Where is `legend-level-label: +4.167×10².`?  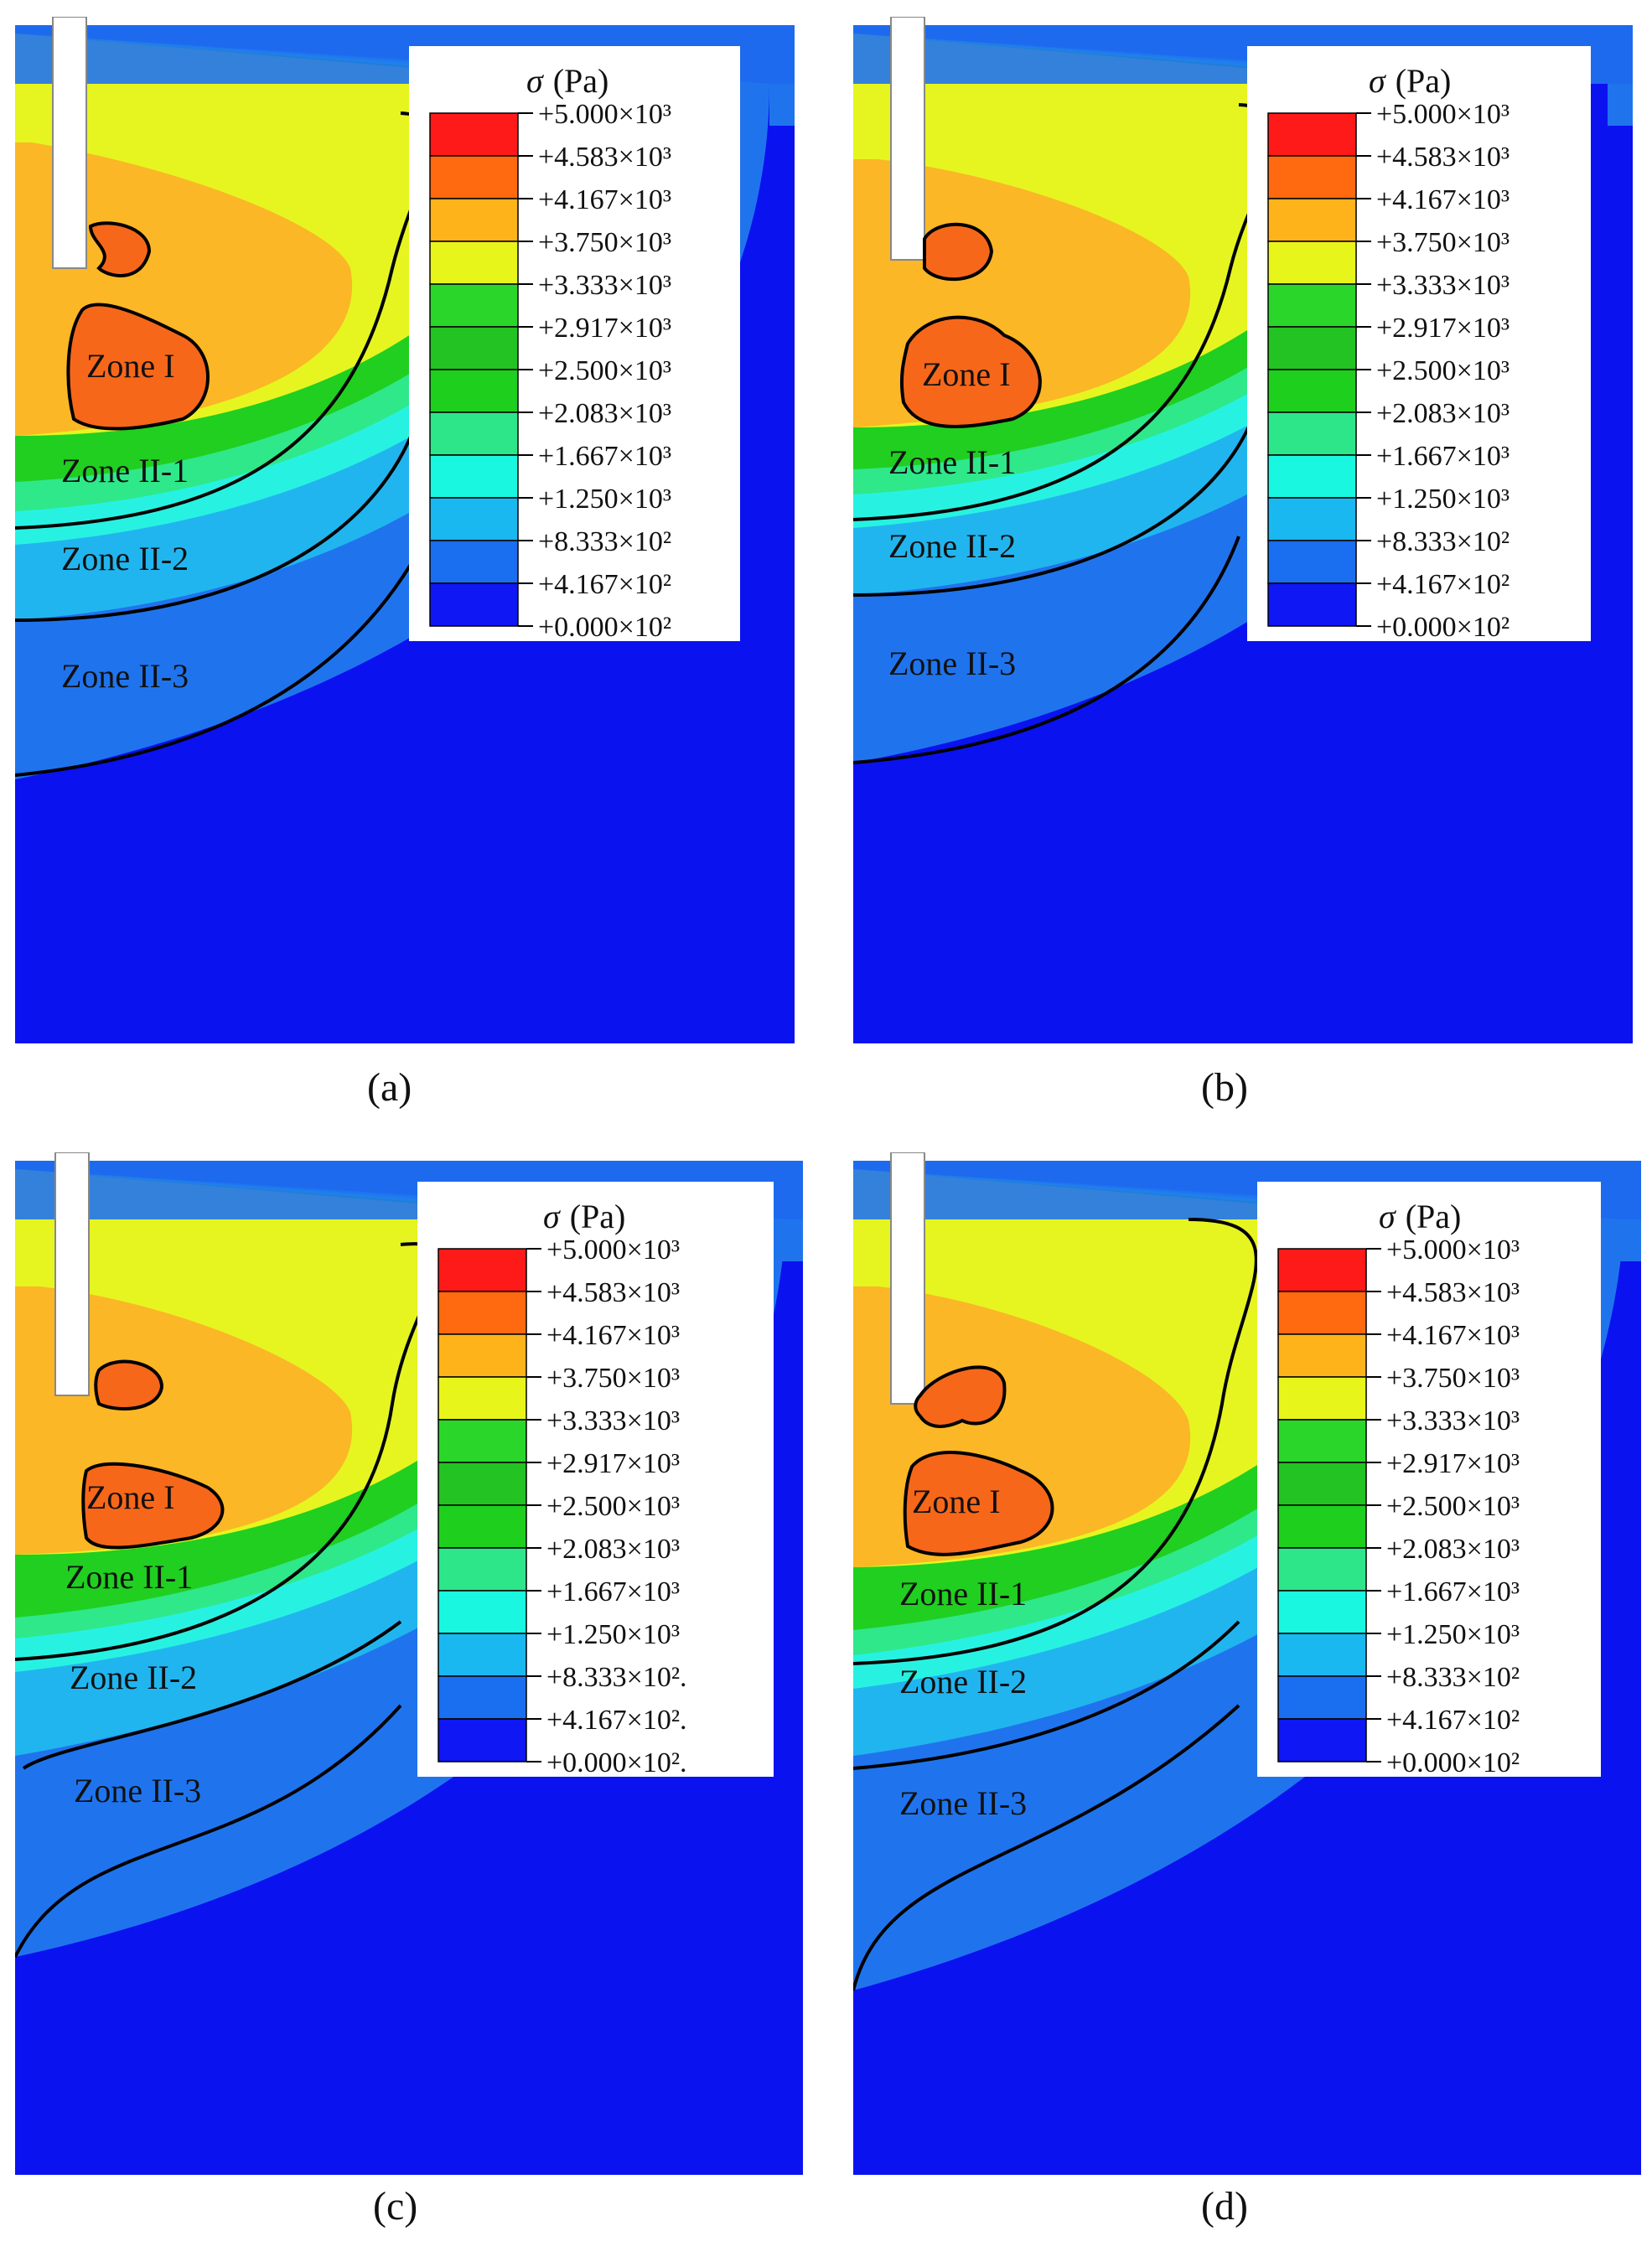
legend-level-label: +4.167×10². is located at coordinates (616, 1720).